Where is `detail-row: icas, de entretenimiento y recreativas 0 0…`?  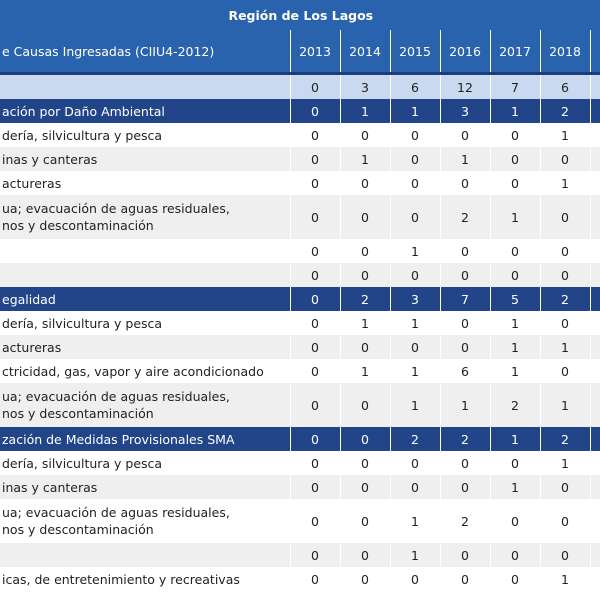
detail-row: icas, de entretenimiento y recreativas 0 0… is located at coordinates (300, 579).